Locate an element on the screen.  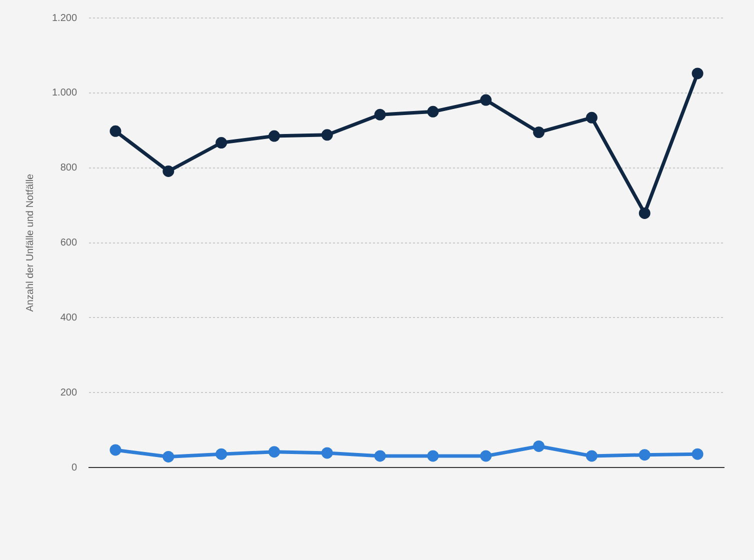
y-tick-label: 600 is located at coordinates (69, 243).